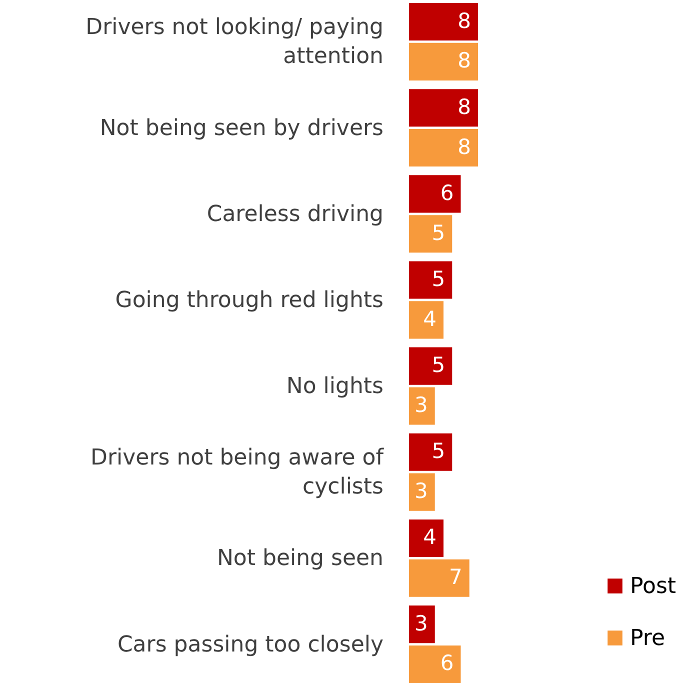 The height and width of the screenshot is (683, 690). What do you see at coordinates (295, 214) in the screenshot?
I see `y-tick-label: Careless driving` at bounding box center [295, 214].